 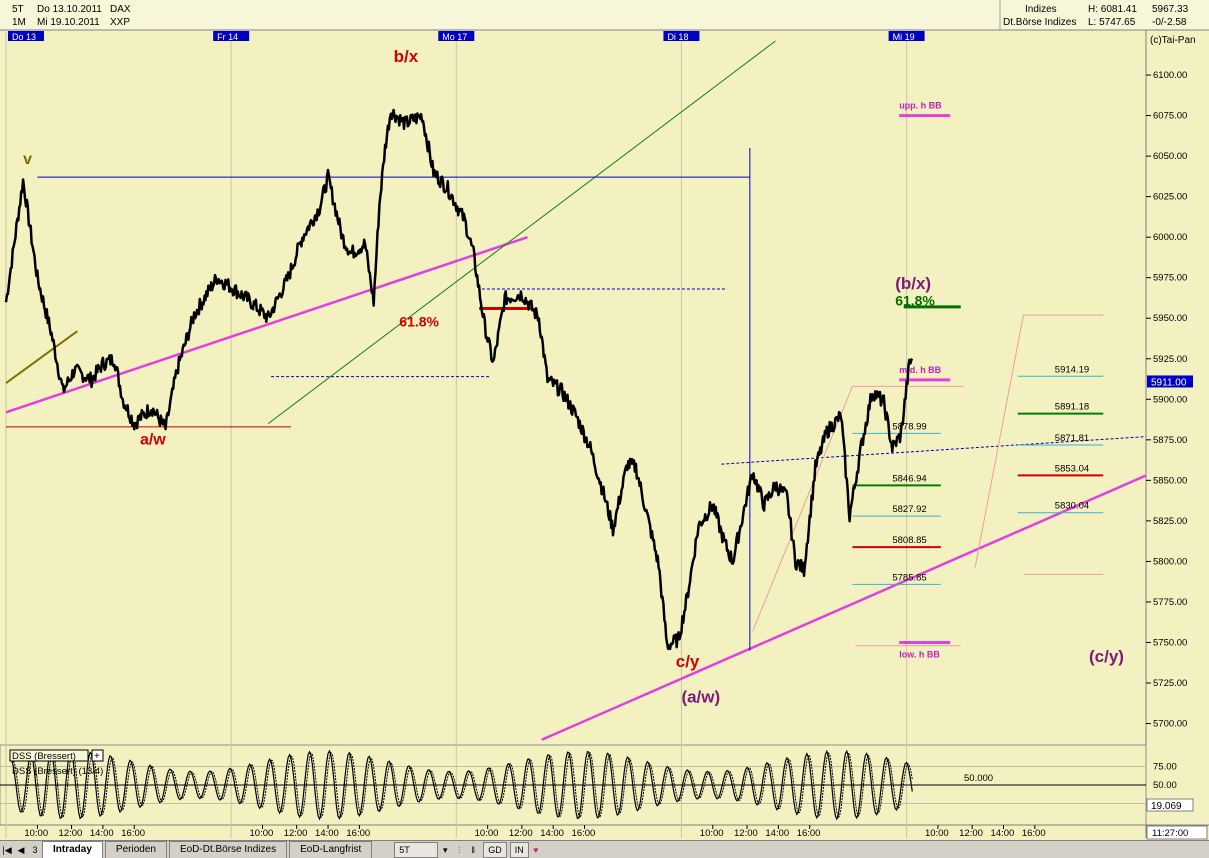 I want to click on y-tick-label: 5700.00, so click(x=1170, y=724).